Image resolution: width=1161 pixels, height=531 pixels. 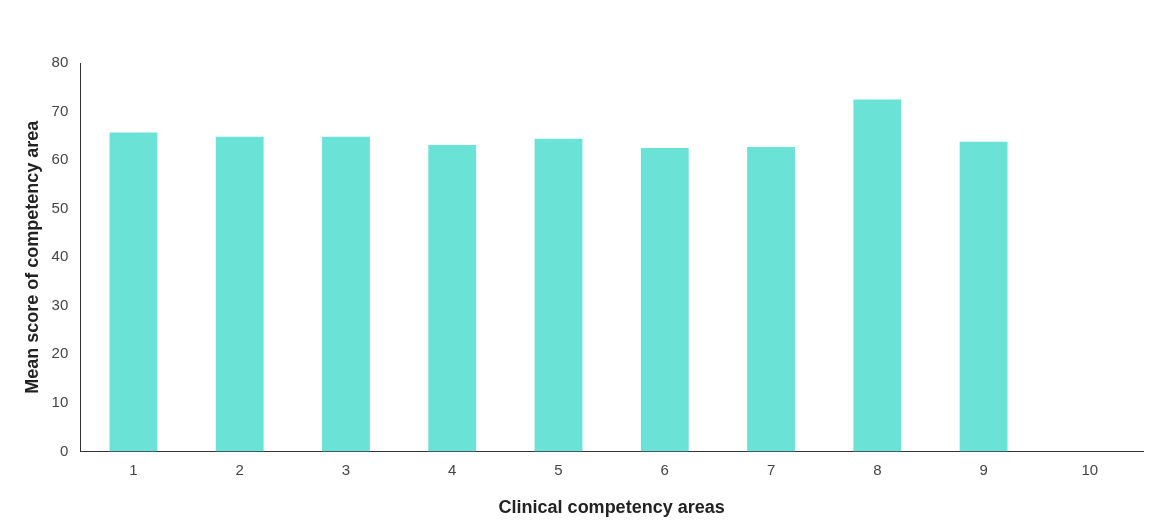 What do you see at coordinates (64, 450) in the screenshot?
I see `y-tick-label: 0` at bounding box center [64, 450].